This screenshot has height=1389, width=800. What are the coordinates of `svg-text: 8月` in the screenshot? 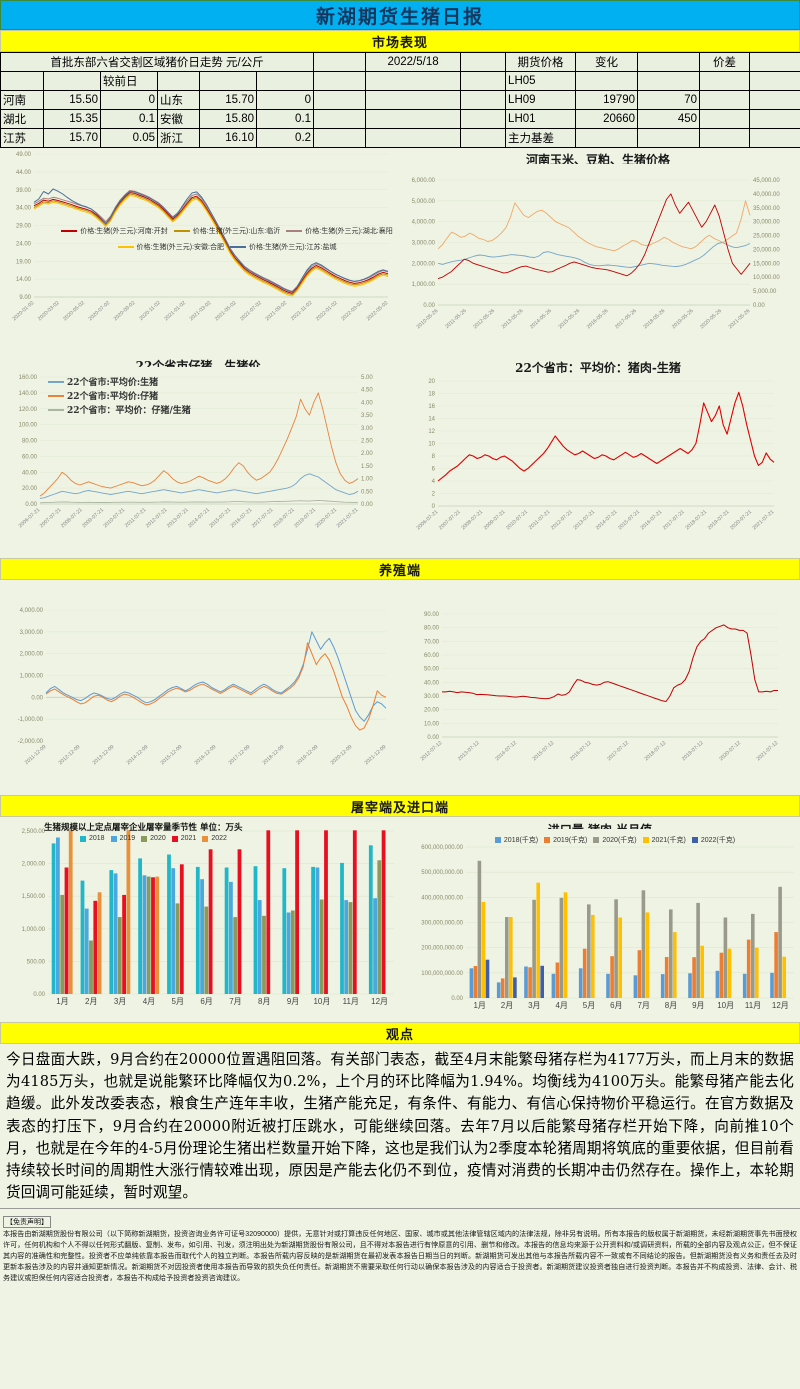 It's located at (671, 1005).